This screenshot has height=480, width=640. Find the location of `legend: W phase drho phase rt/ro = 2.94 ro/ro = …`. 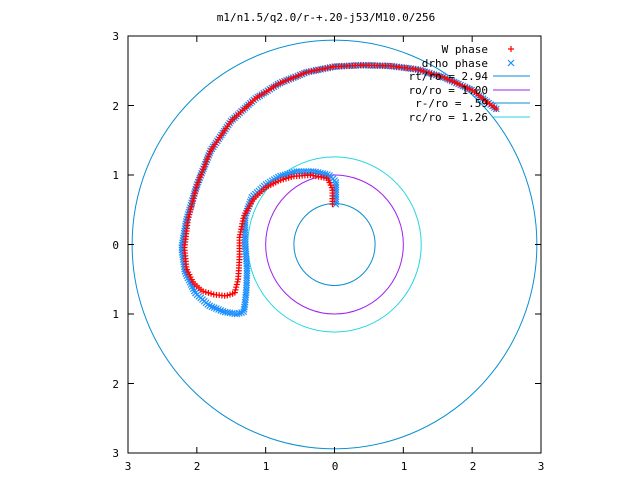

legend: W phase drho phase rt/ro = 2.94 ro/ro = … is located at coordinates (469, 83).